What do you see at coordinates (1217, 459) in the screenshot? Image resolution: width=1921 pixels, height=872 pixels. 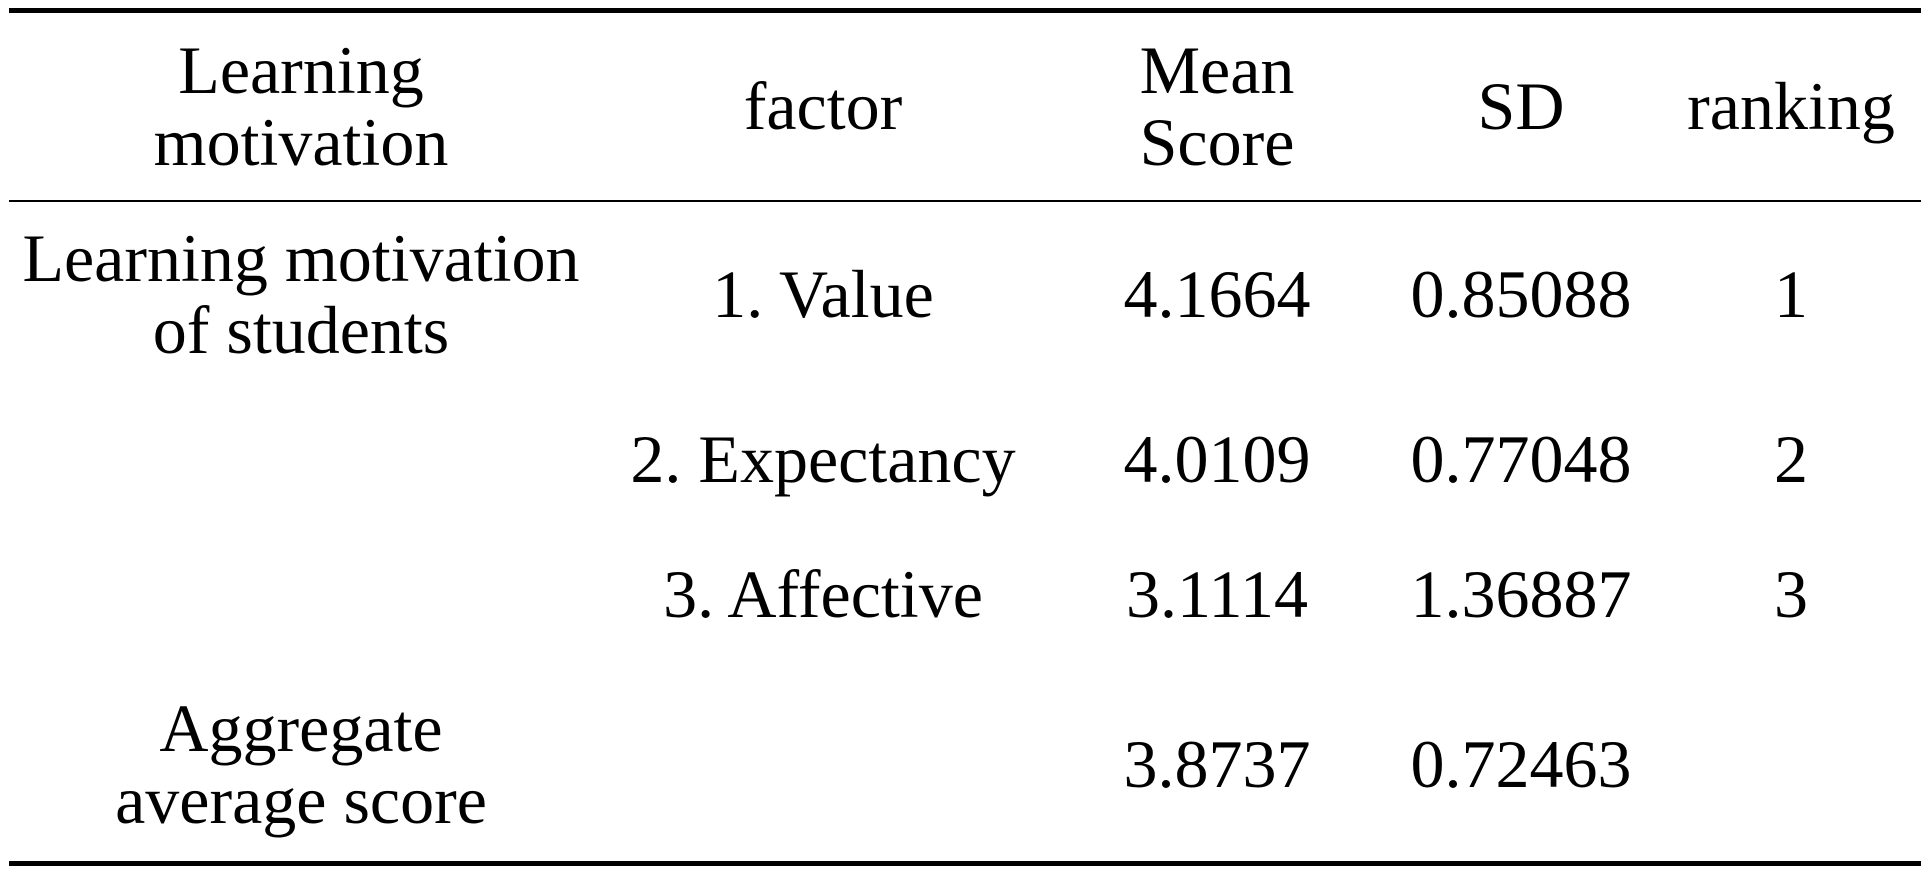 I see `mean-cell: 4.0109` at bounding box center [1217, 459].